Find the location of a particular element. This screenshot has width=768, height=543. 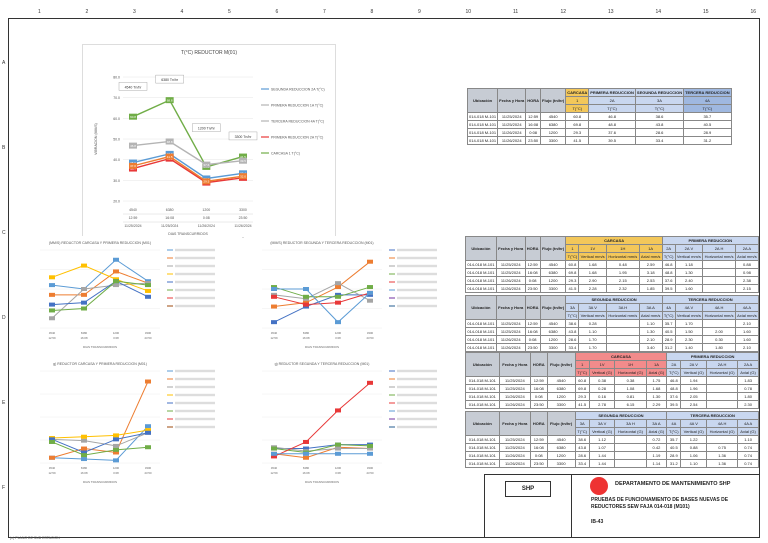

table-cell: 1.60 is located at coordinates (747, 339).